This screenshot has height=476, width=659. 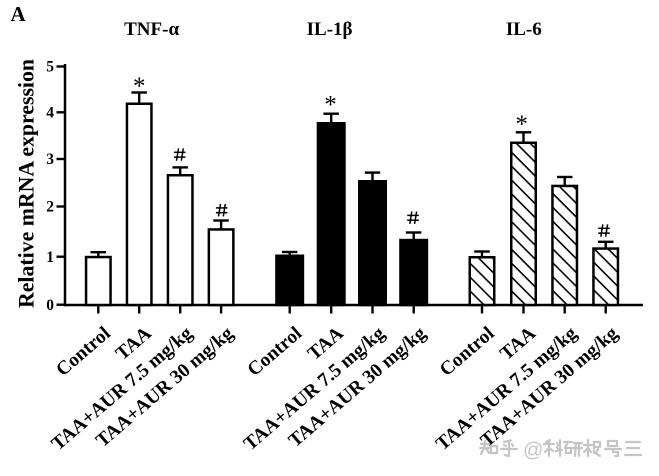 I want to click on svg-text: 3, so click(x=50, y=159).